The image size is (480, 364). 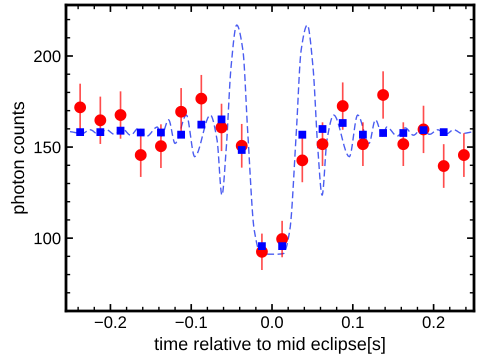 What do you see at coordinates (353, 322) in the screenshot?
I see `x-tick-label: 0.1` at bounding box center [353, 322].